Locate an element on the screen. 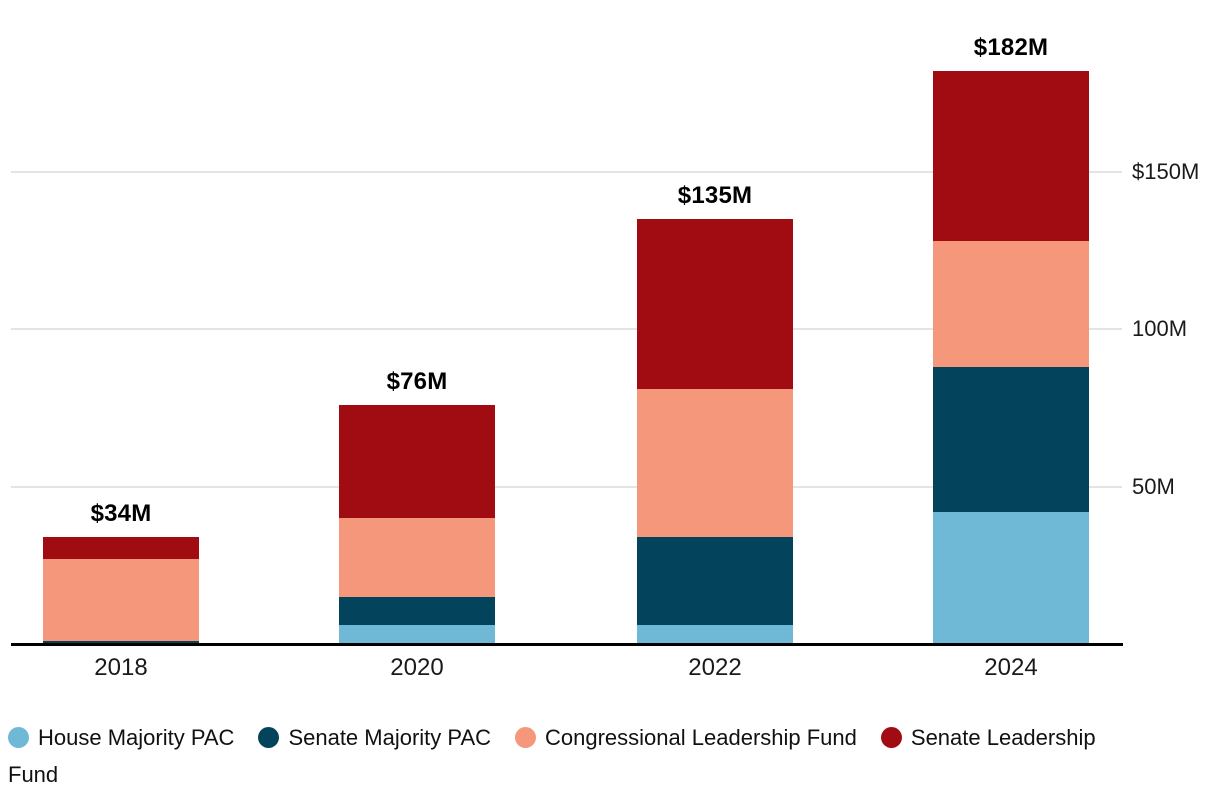  total-label-2022: $135M is located at coordinates (715, 195).